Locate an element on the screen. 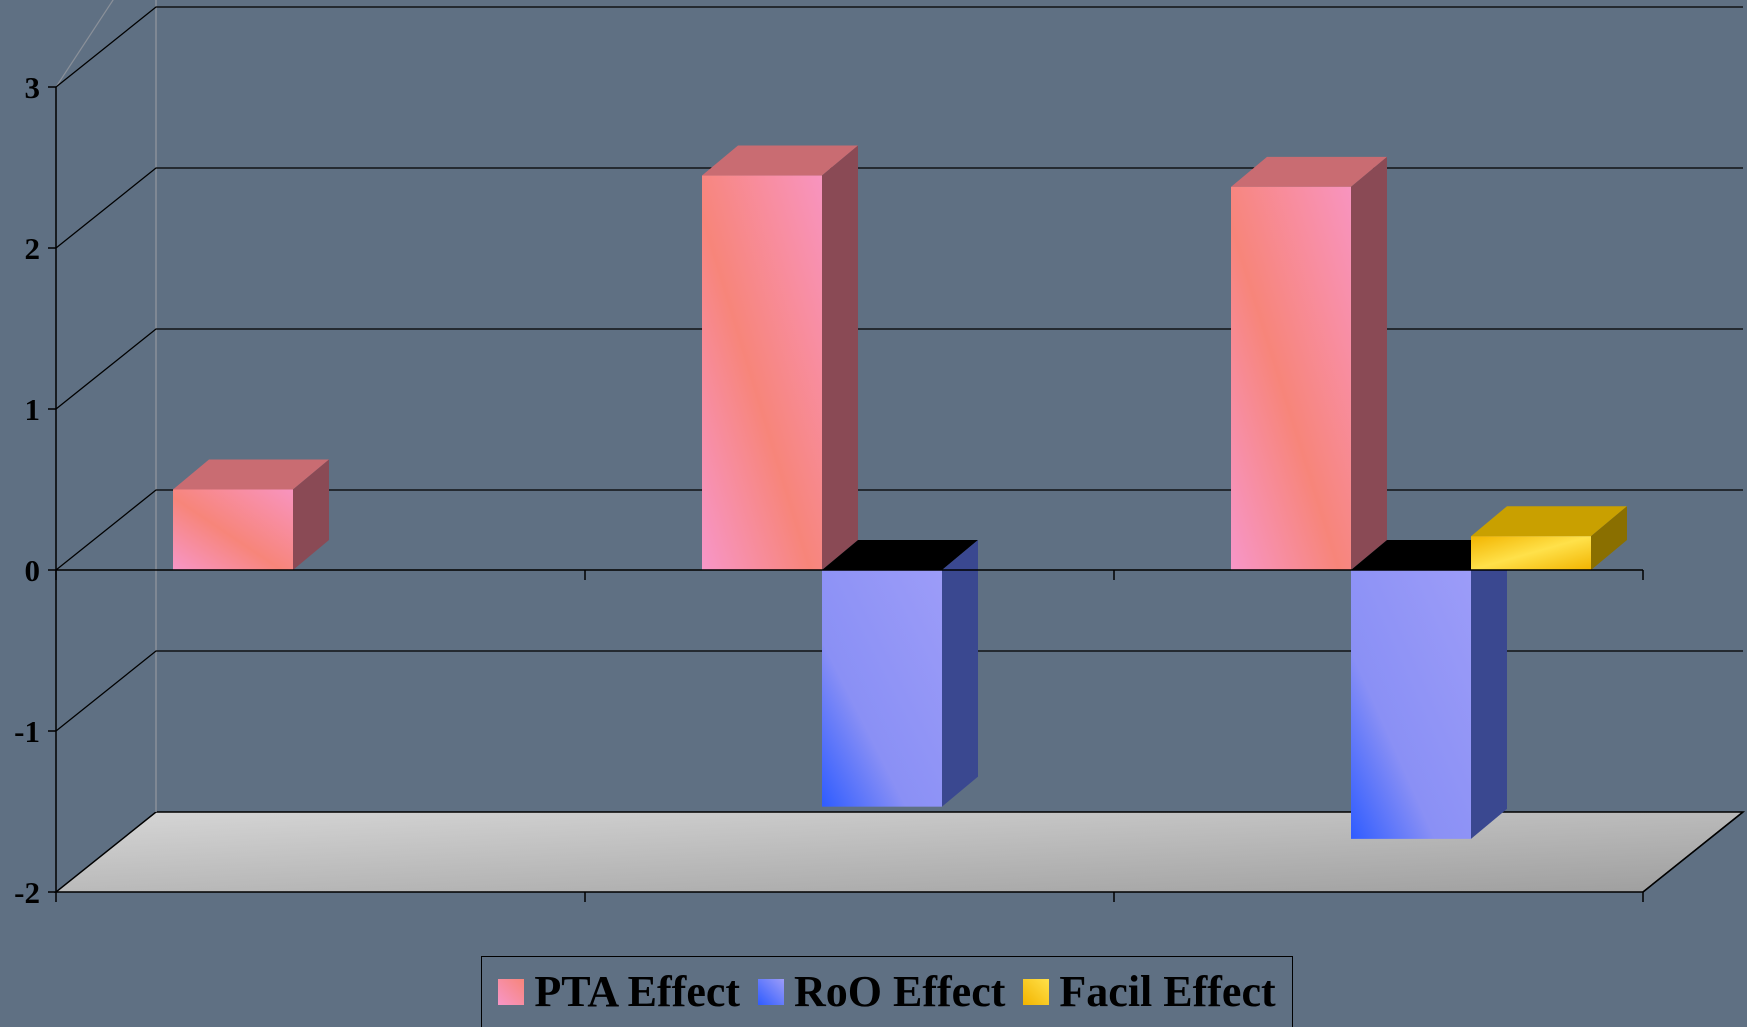  legend-label-facil: Facil Effect is located at coordinates (1167, 991).